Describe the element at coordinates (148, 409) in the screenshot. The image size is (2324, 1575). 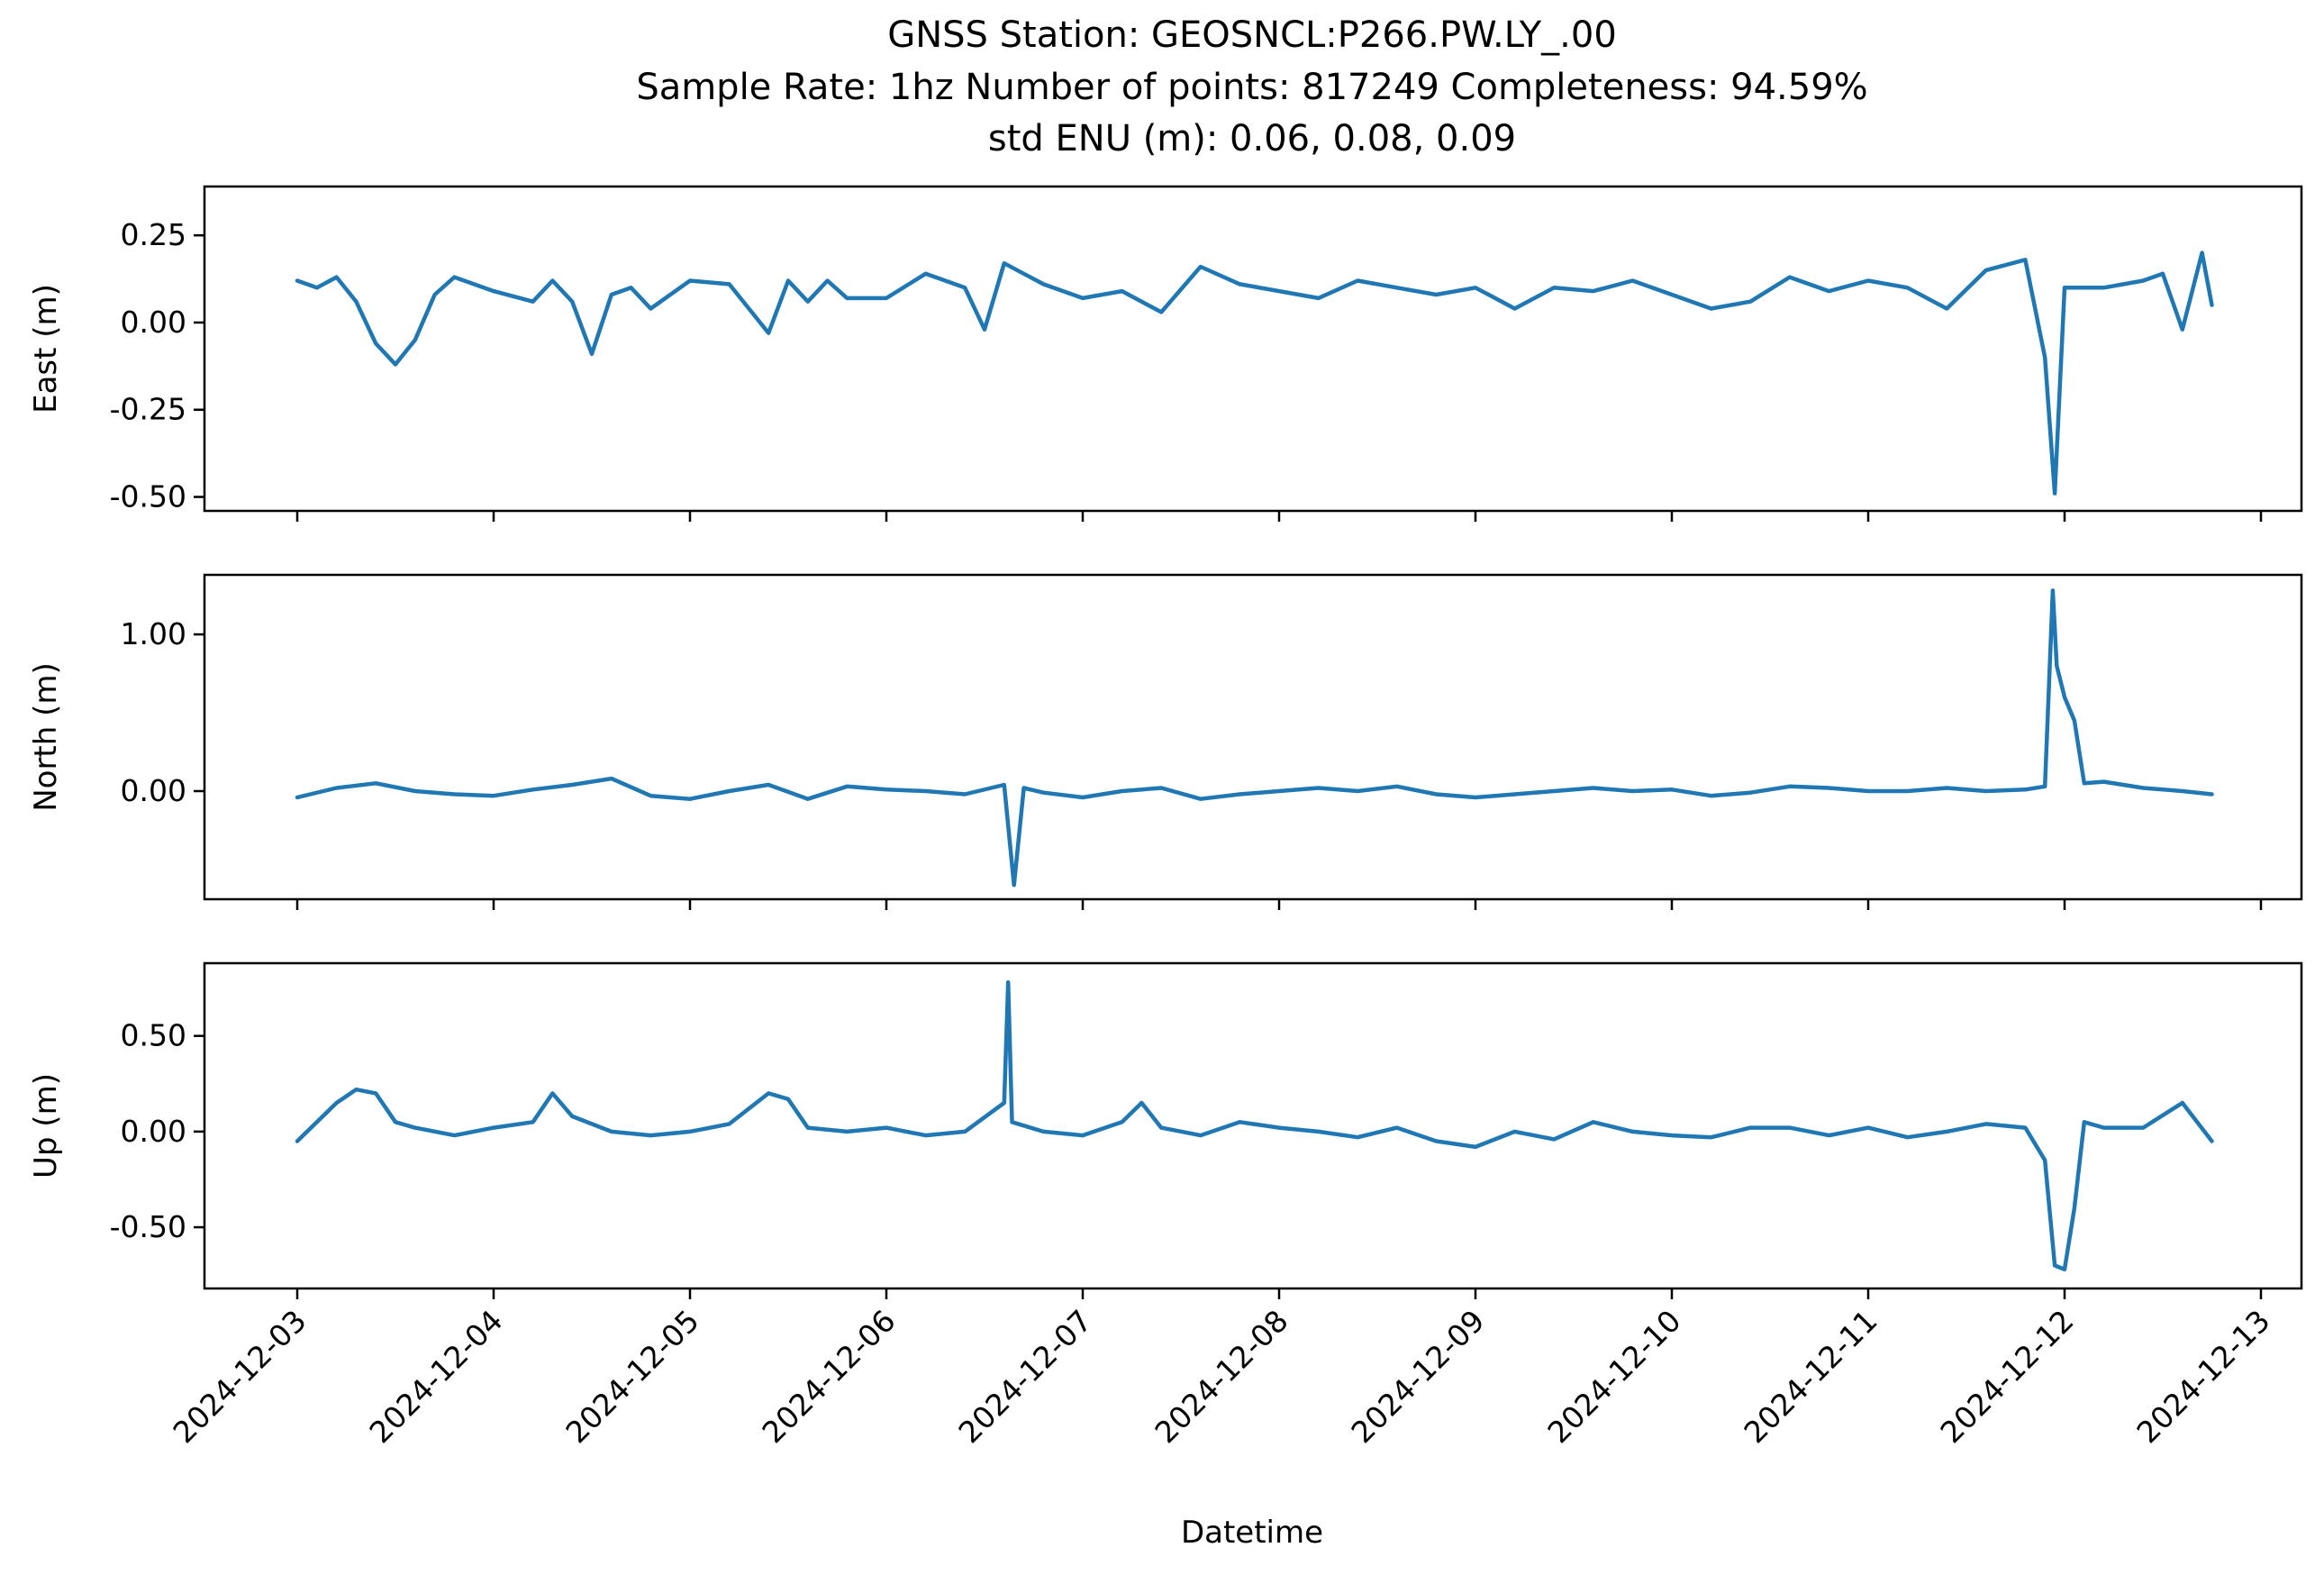
I see `y-tick-label: -0.25` at that location.